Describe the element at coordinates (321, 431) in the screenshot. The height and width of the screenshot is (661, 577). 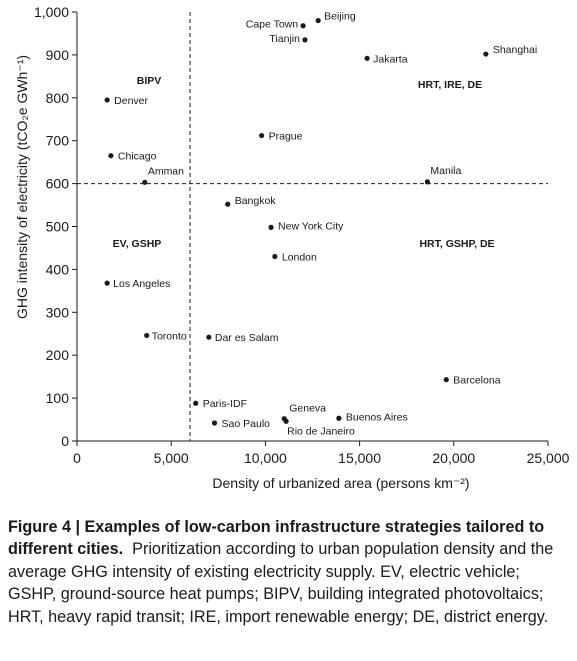
I see `point-label: Rio de Janeiro` at that location.